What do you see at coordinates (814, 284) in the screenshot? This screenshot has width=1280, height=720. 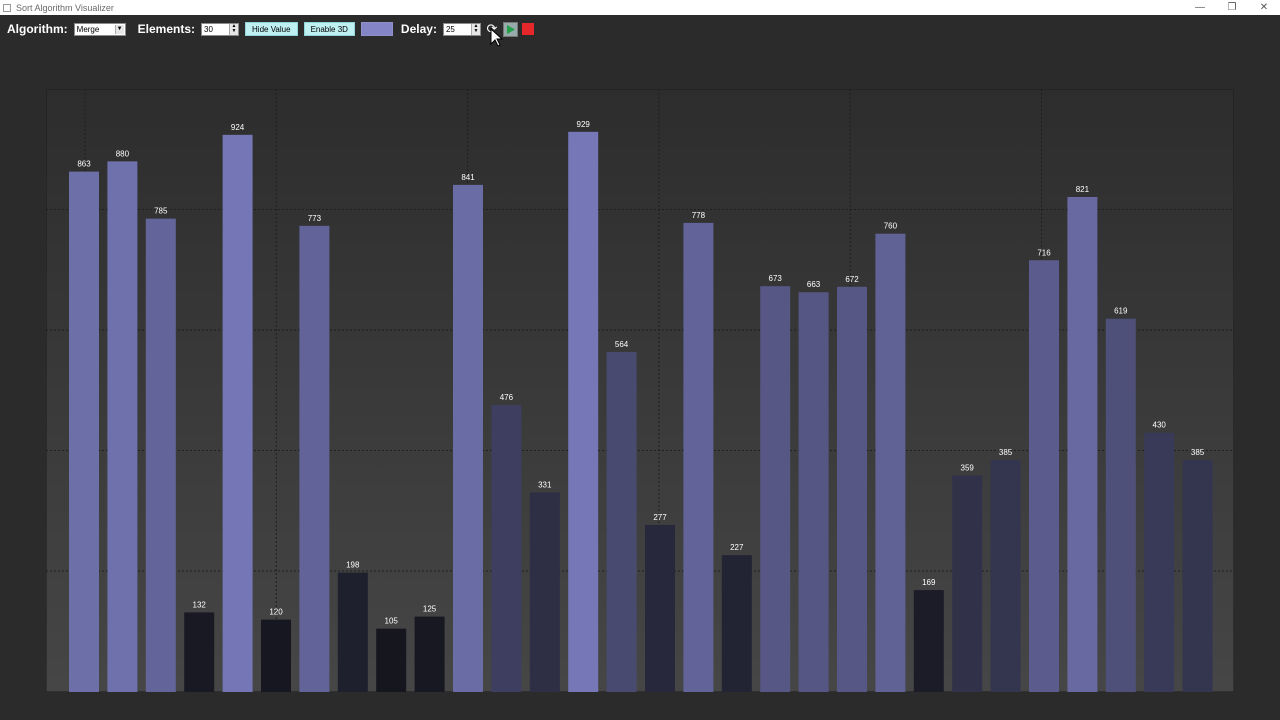 I see `bar-value-label: 663` at bounding box center [814, 284].